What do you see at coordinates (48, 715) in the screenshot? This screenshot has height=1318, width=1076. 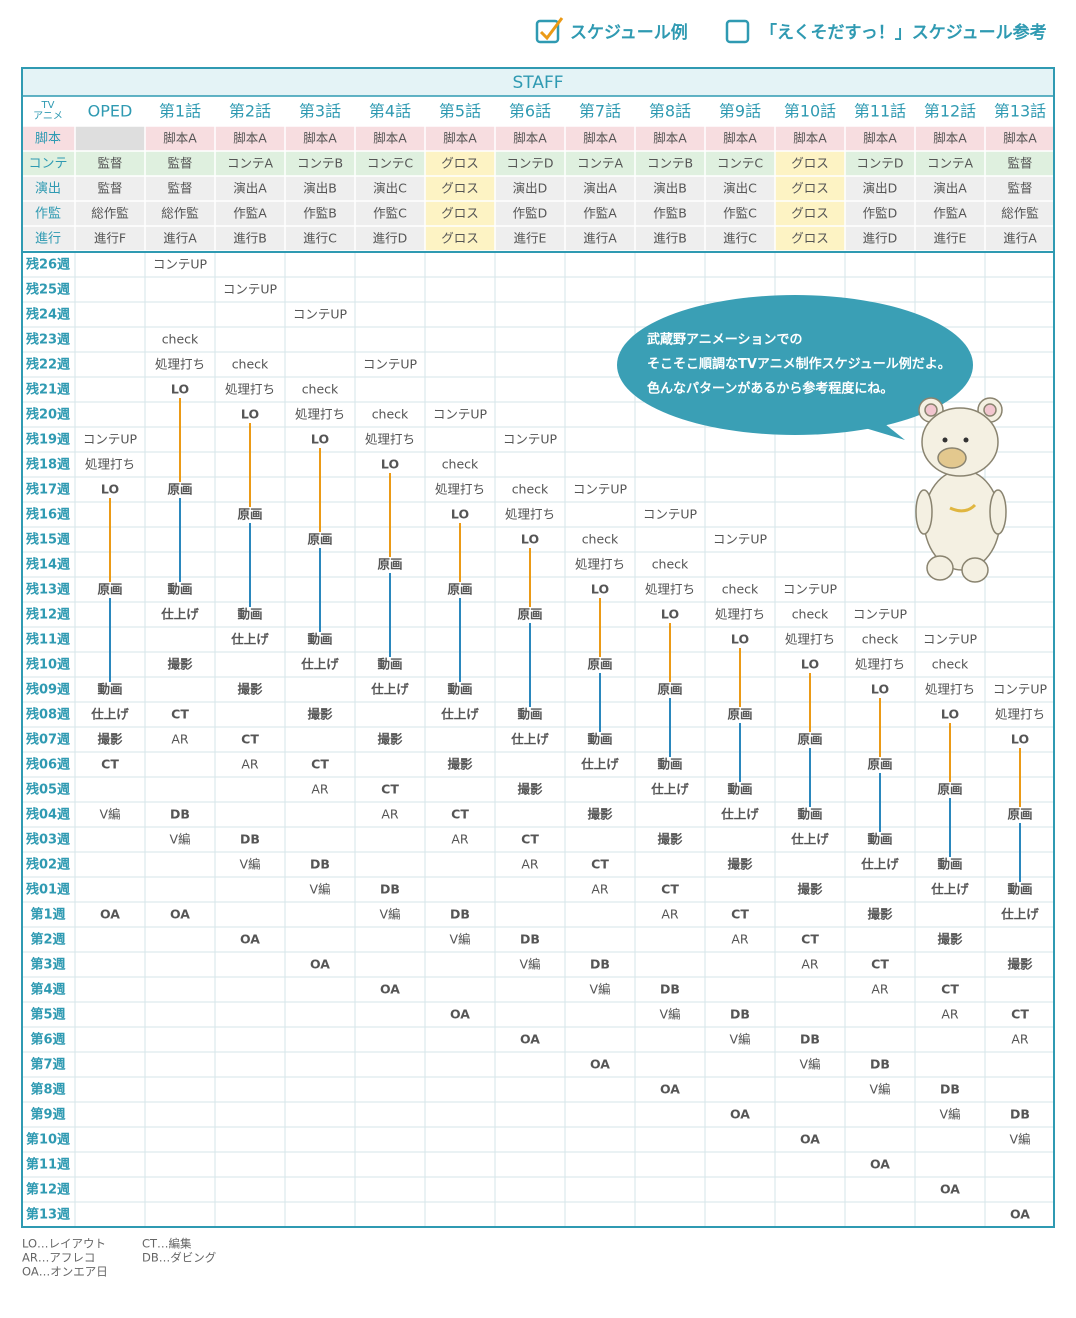 I see `week-label: 残08週` at bounding box center [48, 715].